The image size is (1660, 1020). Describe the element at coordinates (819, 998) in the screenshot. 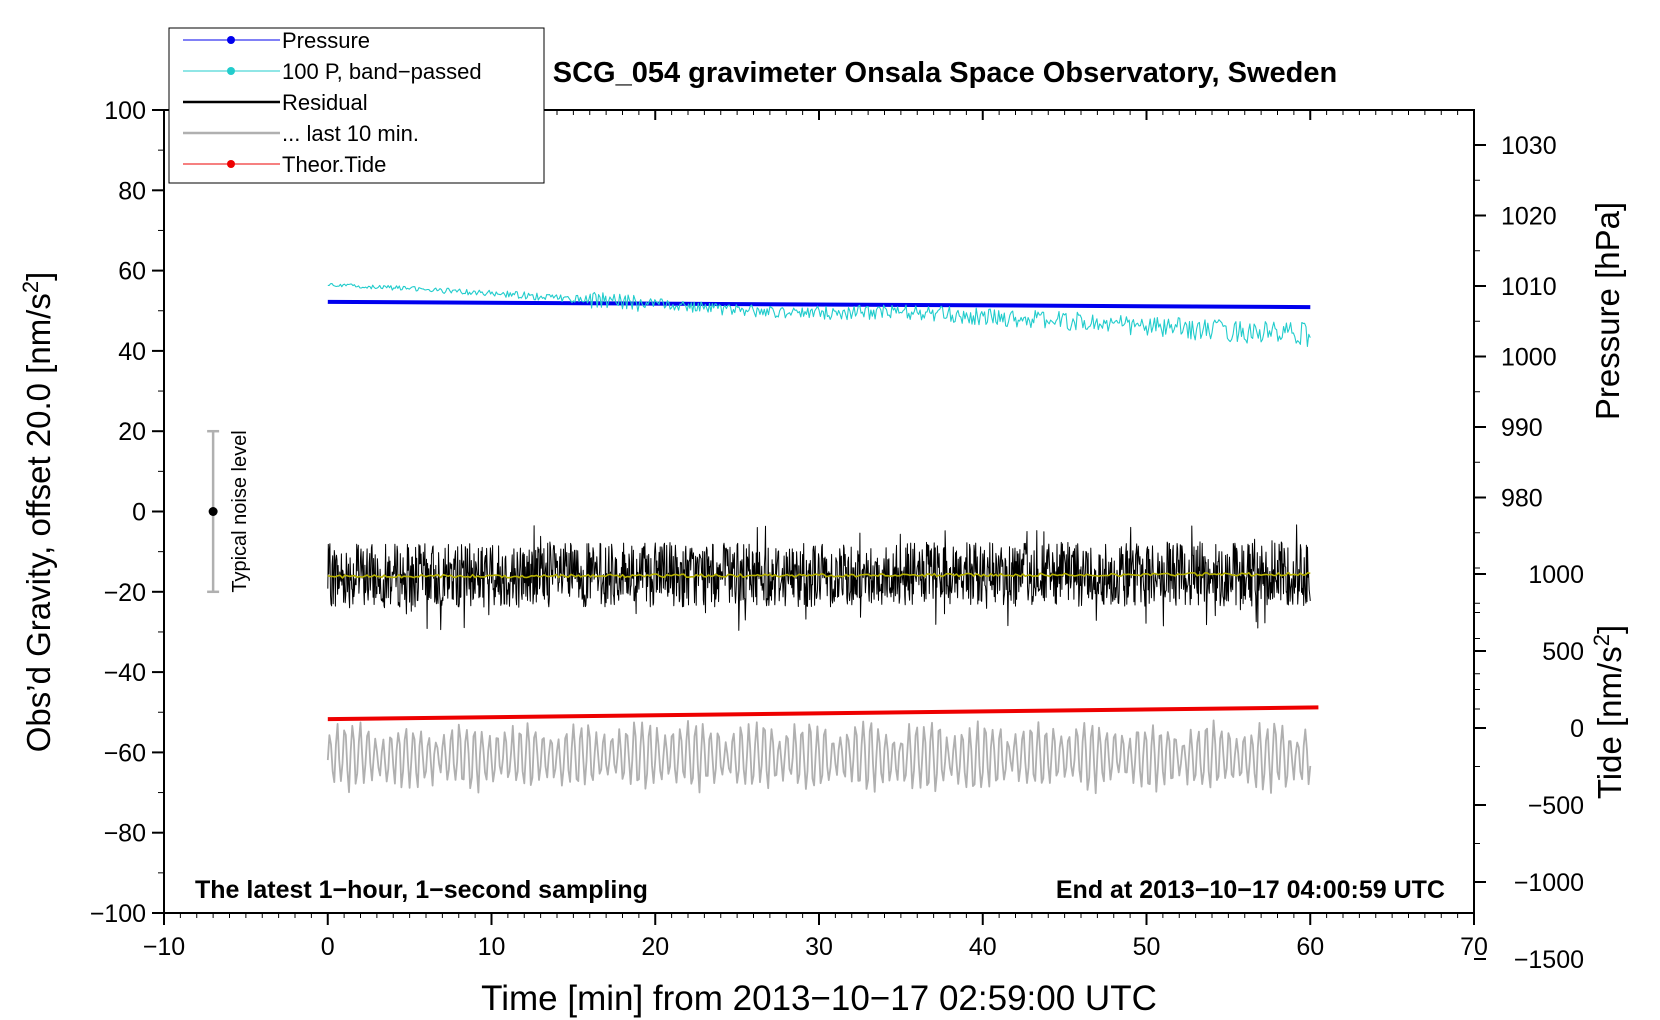

I see `x-axis-label: Time [min] from 2013−10−17 02:59:00 UTC` at that location.